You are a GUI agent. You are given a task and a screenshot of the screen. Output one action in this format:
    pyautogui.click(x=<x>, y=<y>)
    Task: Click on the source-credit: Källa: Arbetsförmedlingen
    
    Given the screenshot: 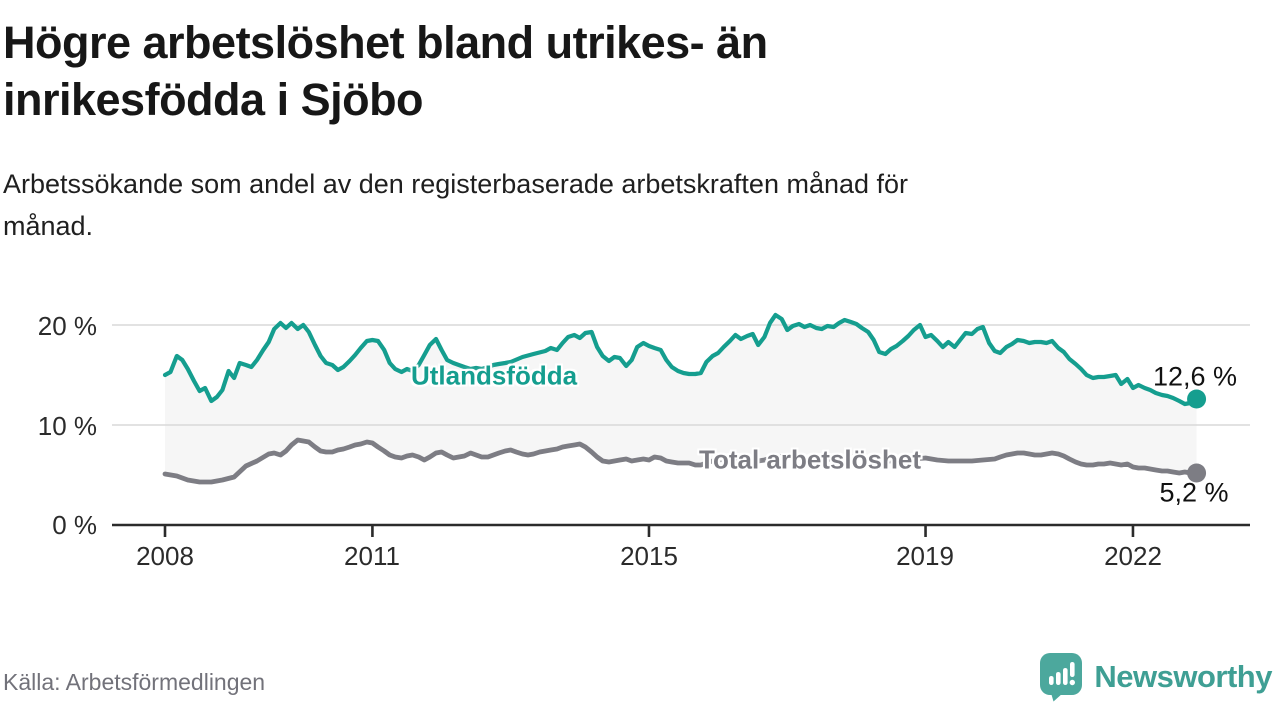 What is the action you would take?
    pyautogui.click(x=134, y=682)
    